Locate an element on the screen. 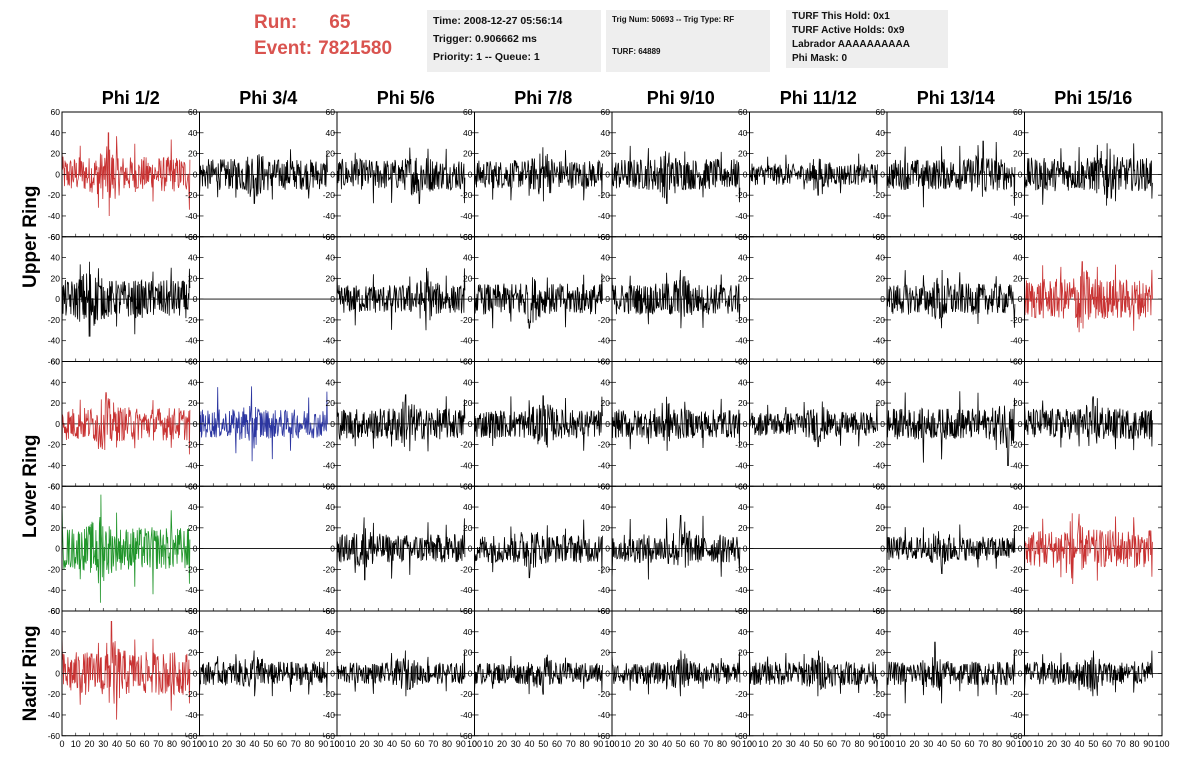 This screenshot has height=772, width=1196. x-tick-label: 20 is located at coordinates (364, 744).